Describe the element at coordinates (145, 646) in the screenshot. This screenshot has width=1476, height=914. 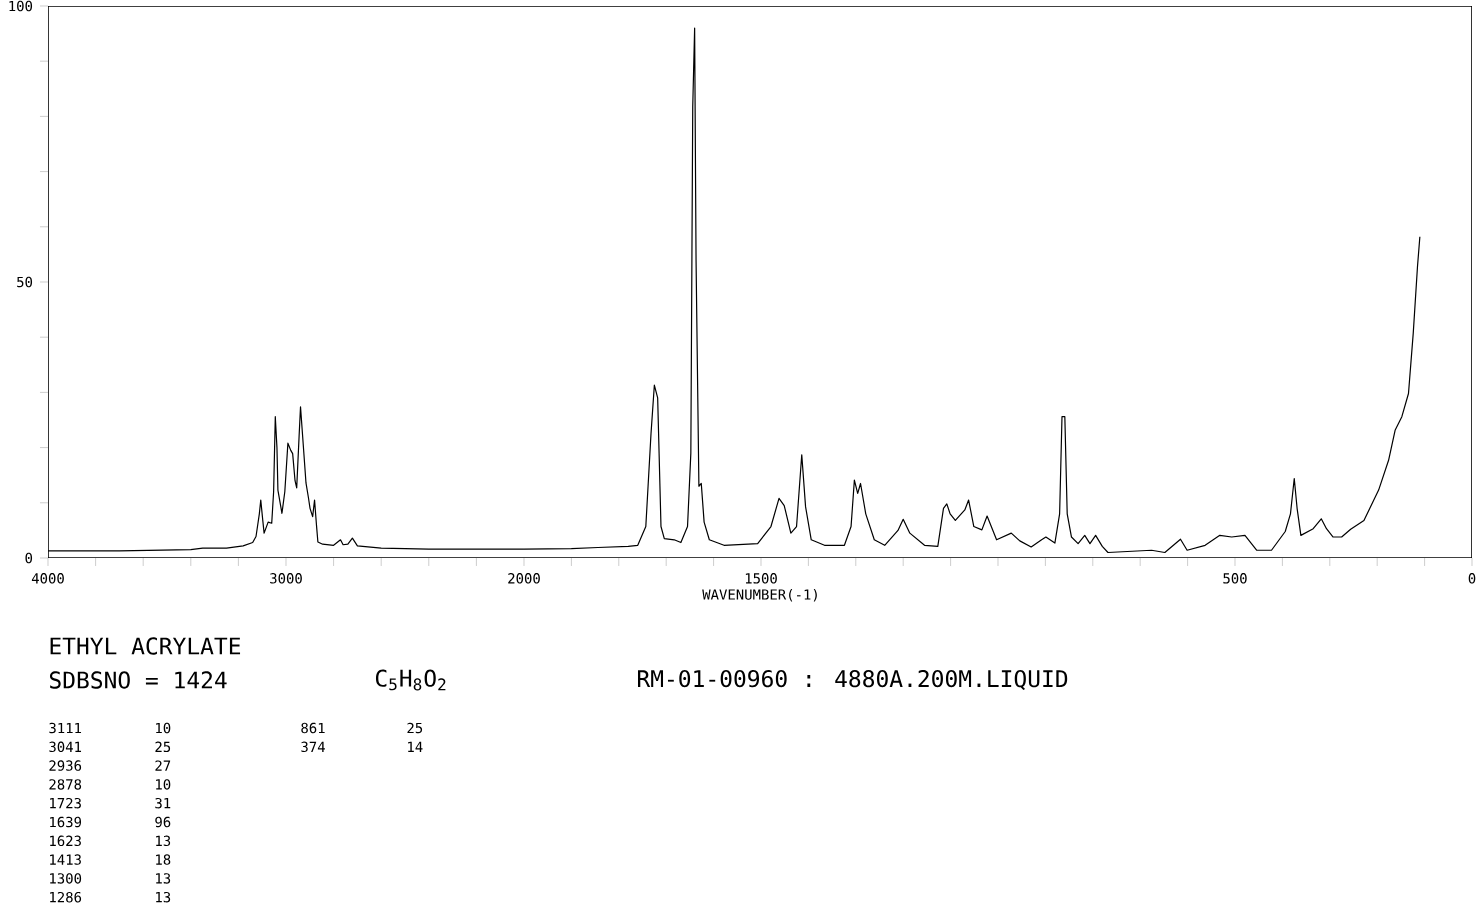
I see `text: ETHYL ACRYLATE` at that location.